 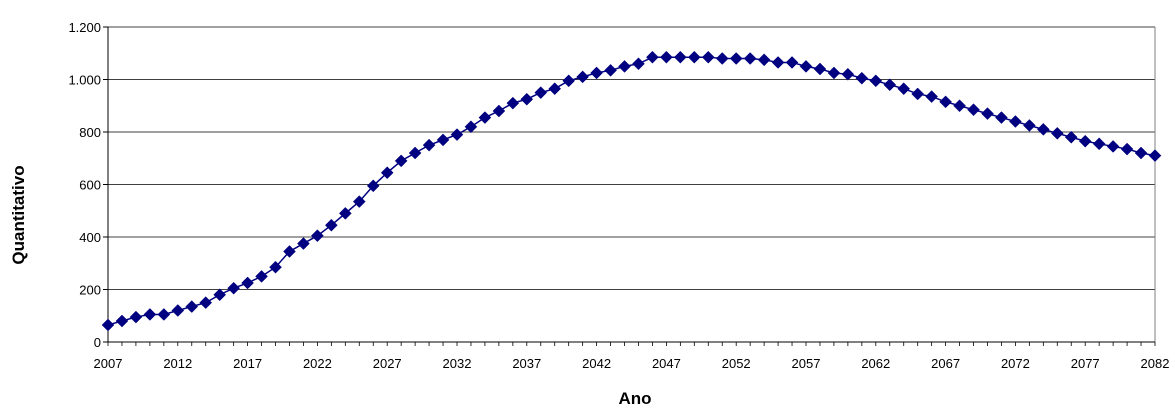 What do you see at coordinates (18, 214) in the screenshot?
I see `y-axis-title: Quantitativo` at bounding box center [18, 214].